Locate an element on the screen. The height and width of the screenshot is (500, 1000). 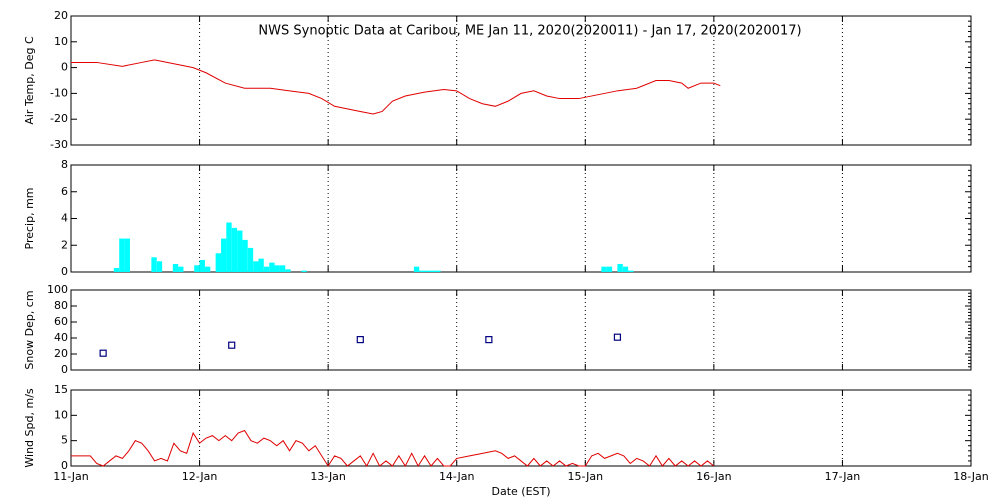
x-tick-label: 15-Jan is located at coordinates (586, 476).